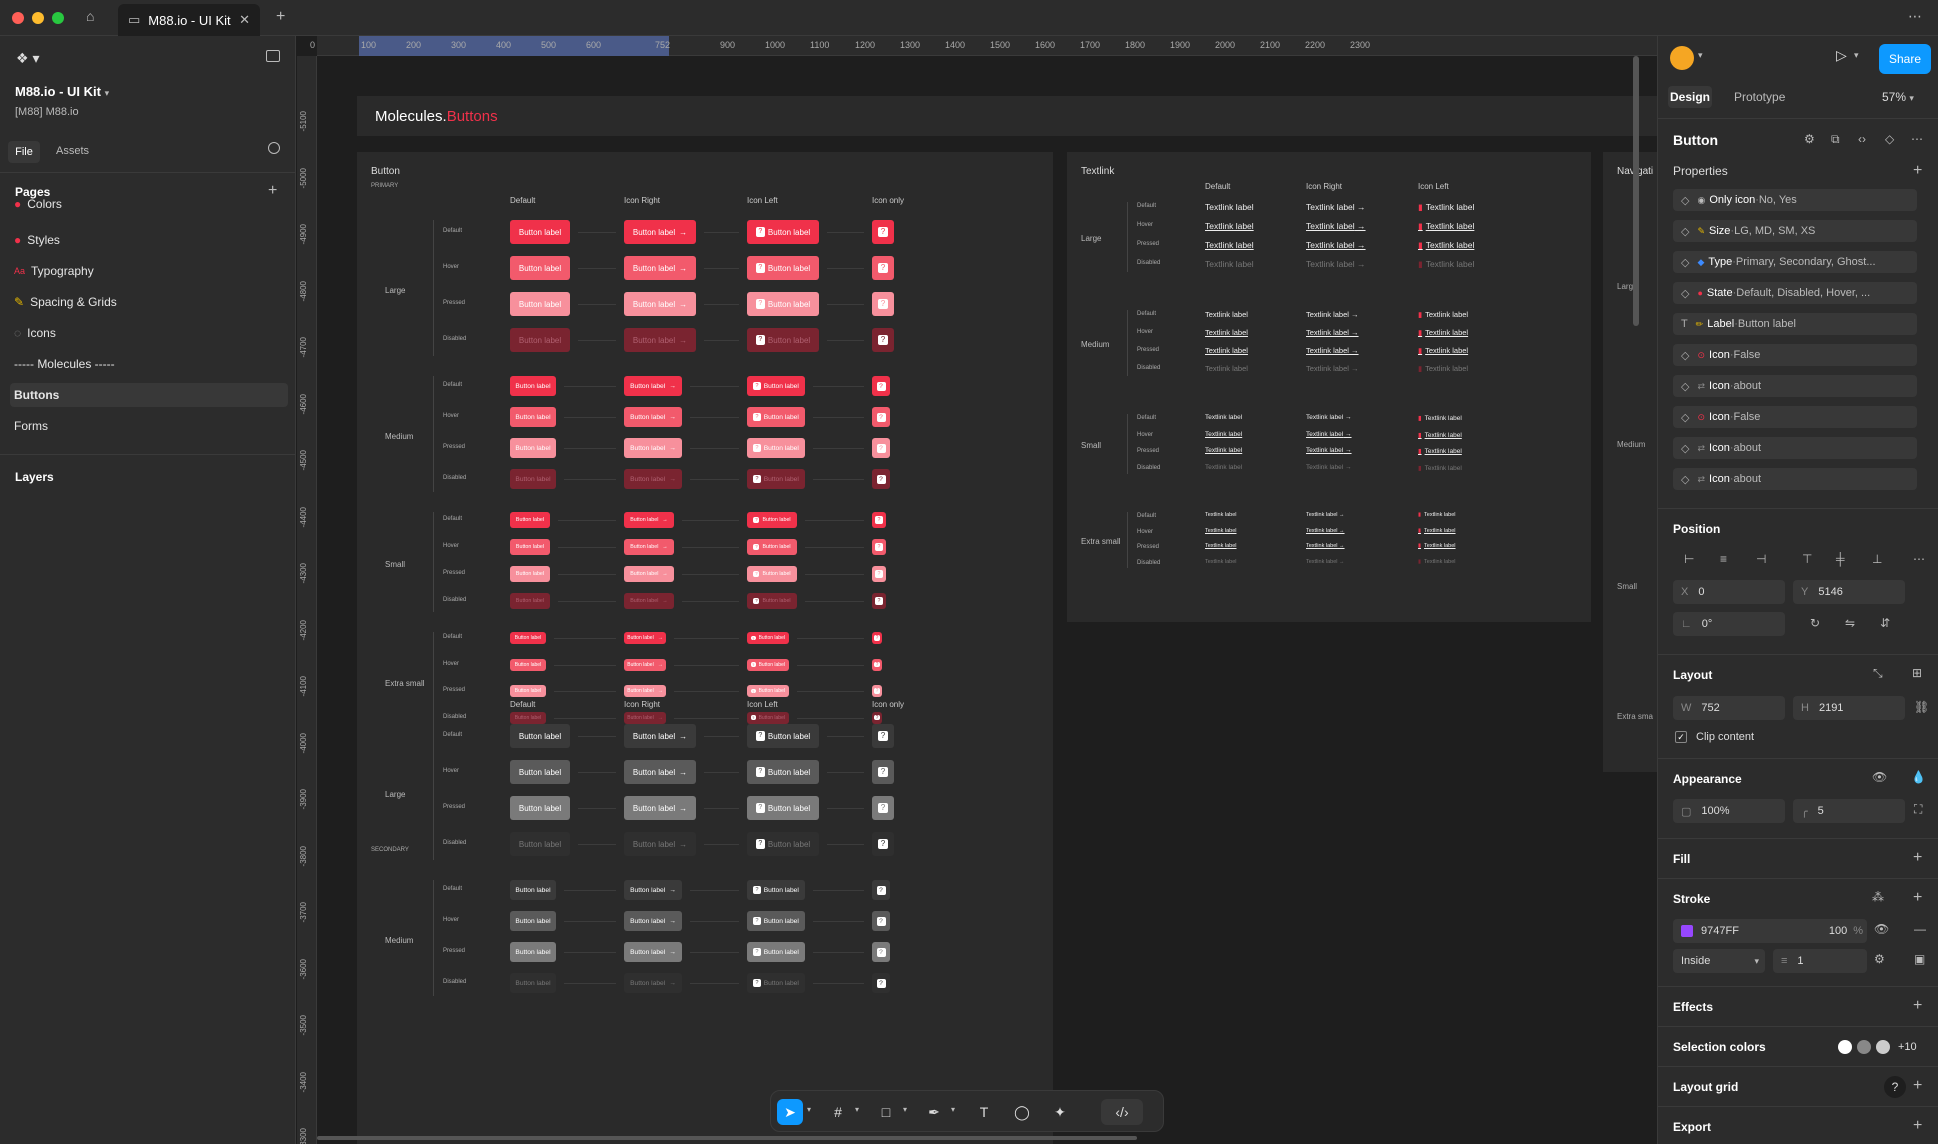  I want to click on auto-layout-icon: ⊞, so click(1917, 673).